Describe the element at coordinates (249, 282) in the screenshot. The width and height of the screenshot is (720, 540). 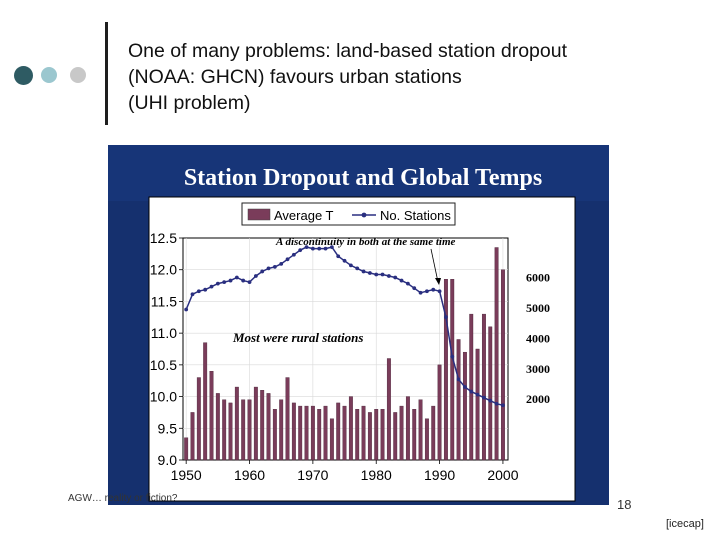
I see `station-point-1960` at that location.